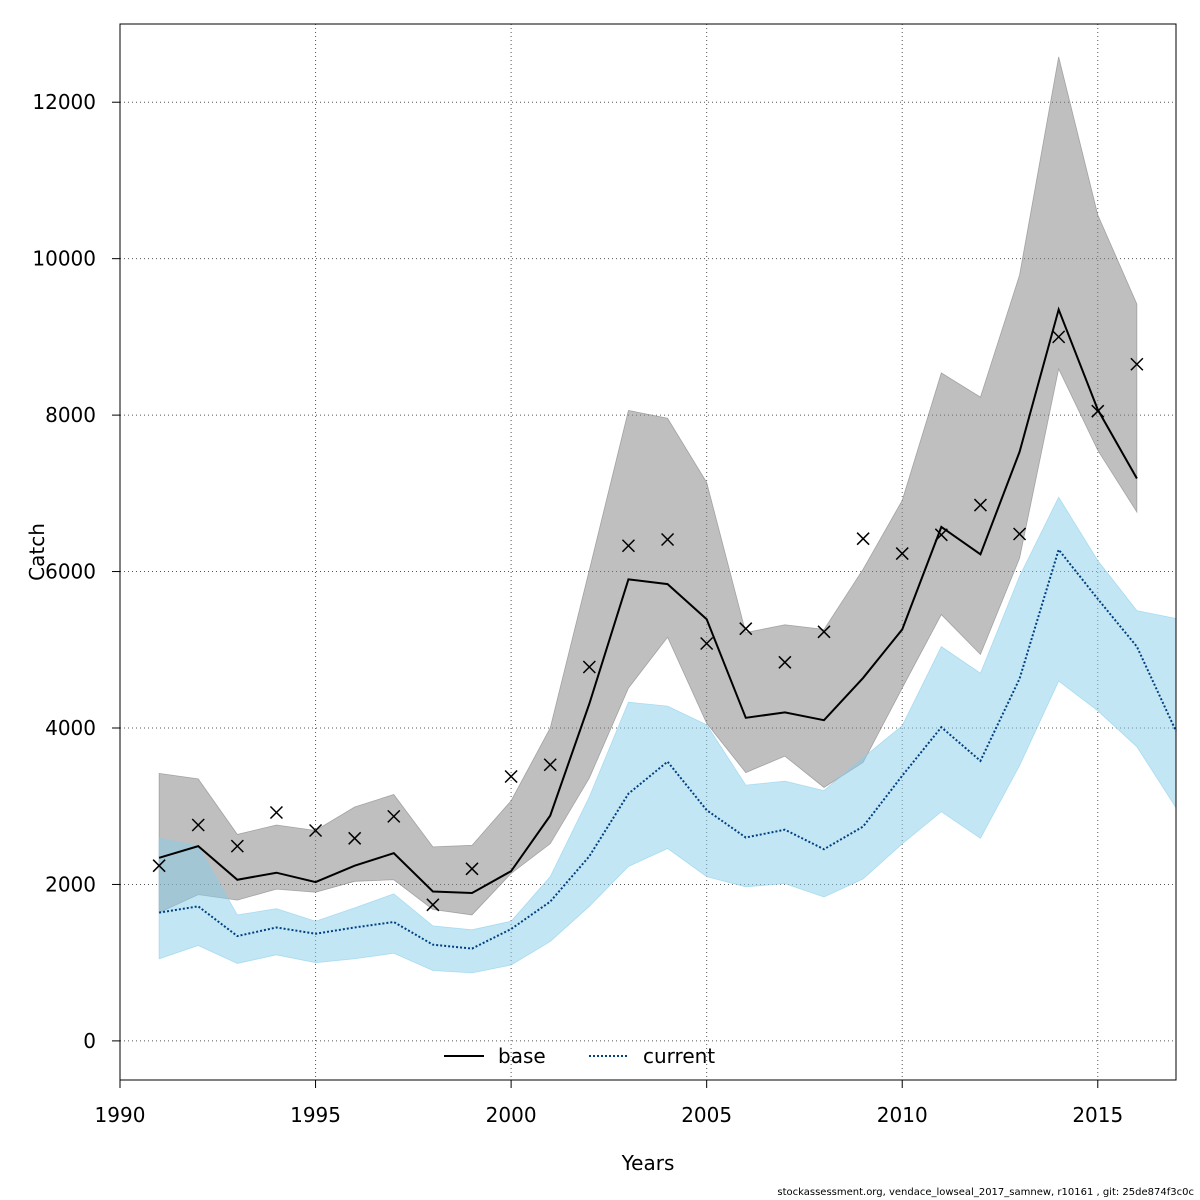 This screenshot has width=1200, height=1200. I want to click on legend: base current, so click(579, 1056).